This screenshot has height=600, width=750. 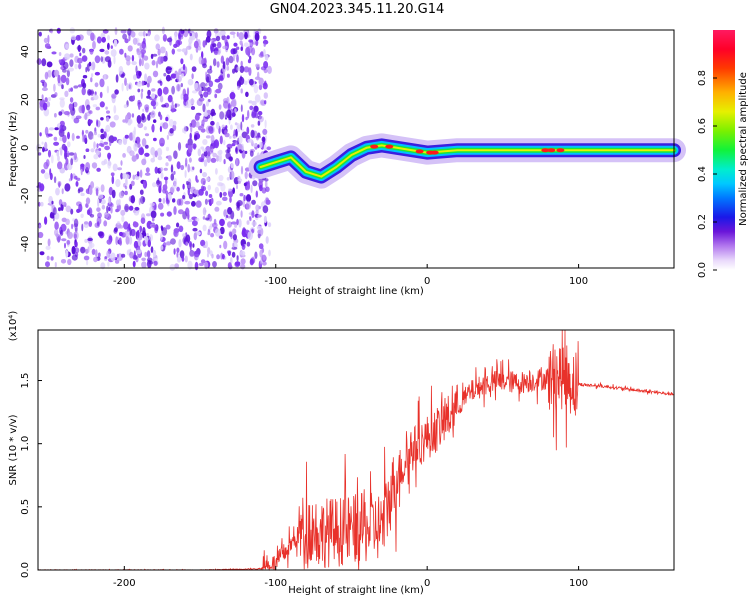 What do you see at coordinates (419, 151) in the screenshot?
I see `signal-peak` at bounding box center [419, 151].